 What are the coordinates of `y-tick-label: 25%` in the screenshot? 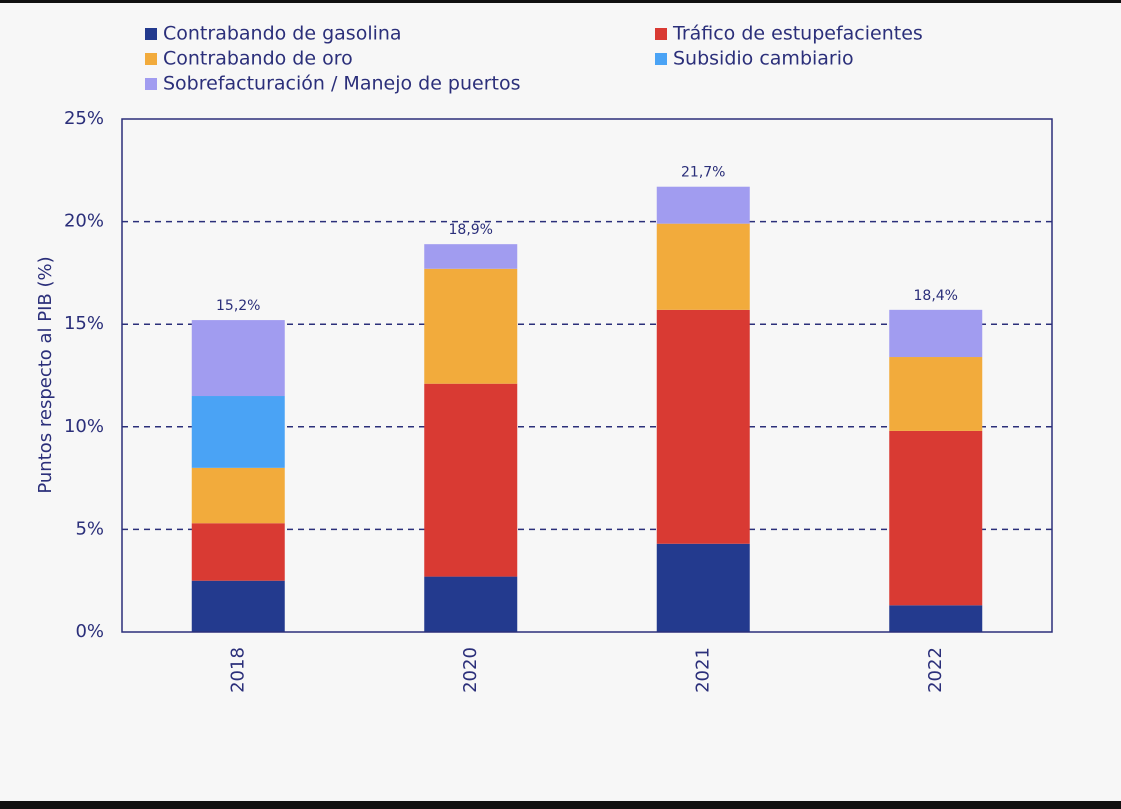 It's located at (84, 118).